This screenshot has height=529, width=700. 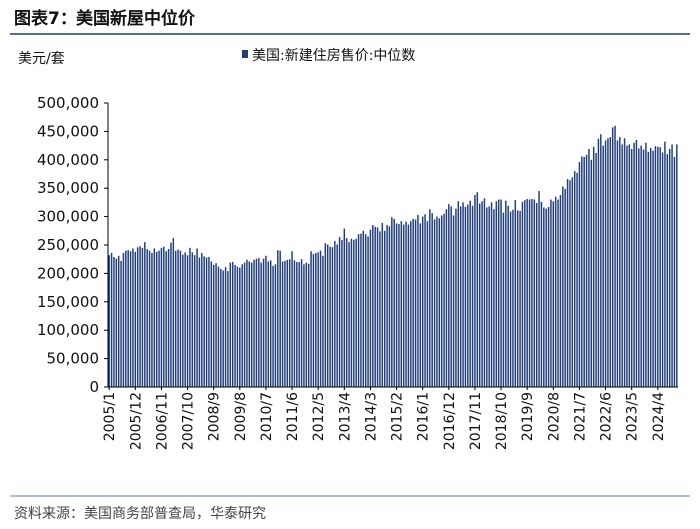 I want to click on y-tick-label: 0, so click(x=94, y=387).